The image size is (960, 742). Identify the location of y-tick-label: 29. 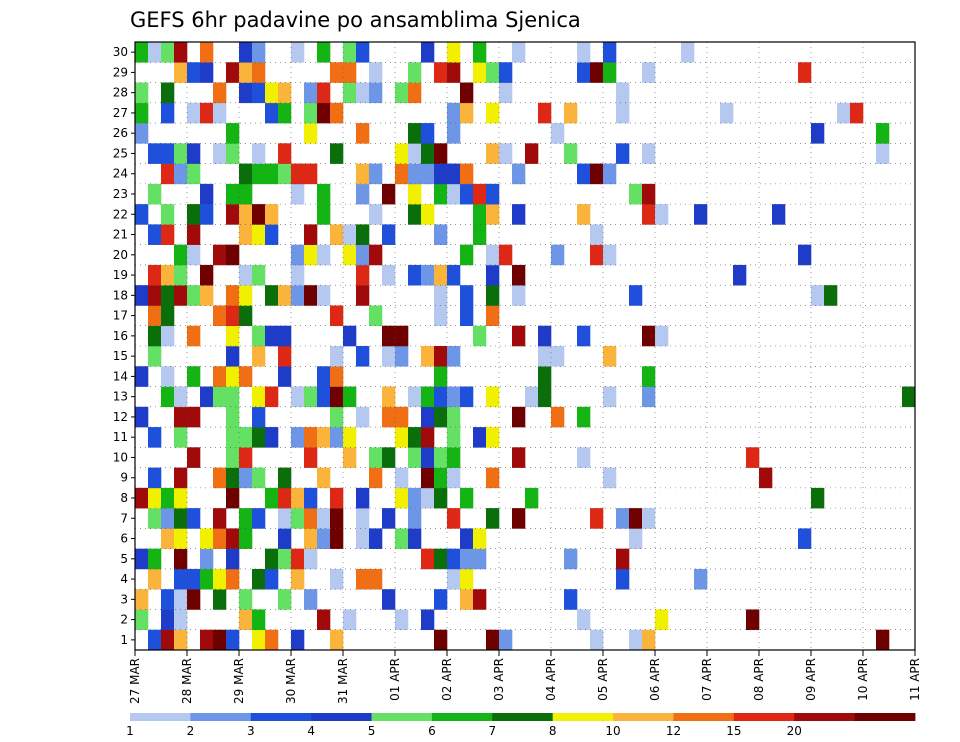
(120, 72).